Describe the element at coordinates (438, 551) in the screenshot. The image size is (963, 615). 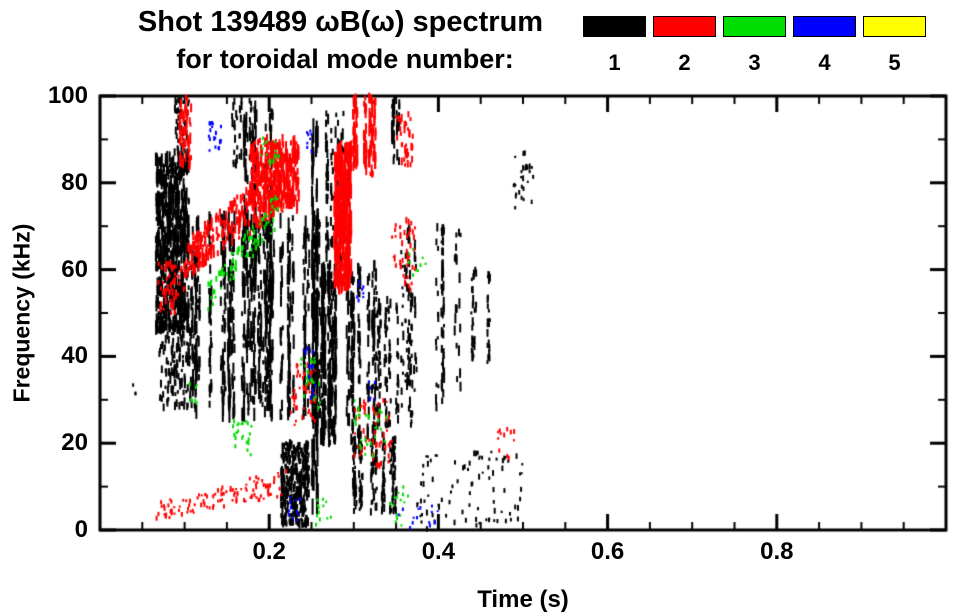
I see `x-tick-label: 0.4` at that location.